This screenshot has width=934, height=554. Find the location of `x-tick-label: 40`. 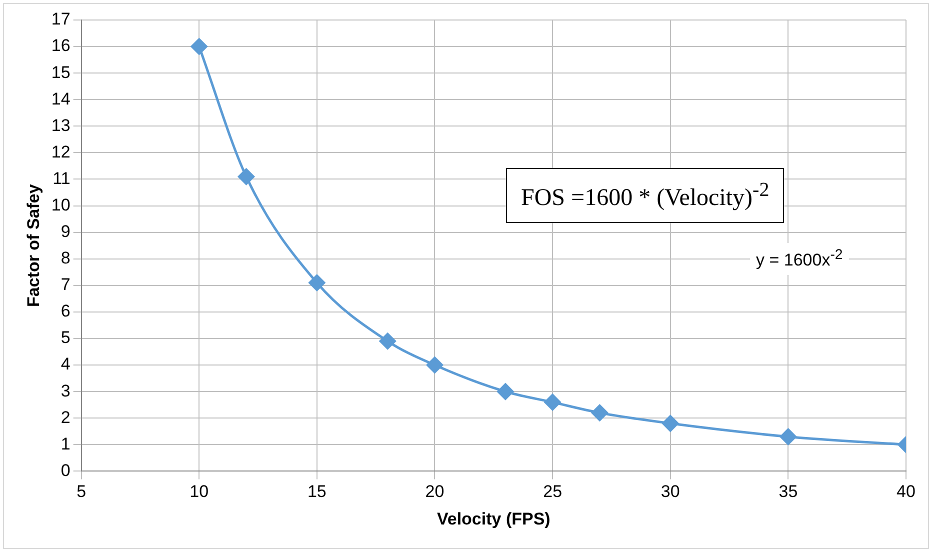

x-tick-label: 40 is located at coordinates (906, 492).